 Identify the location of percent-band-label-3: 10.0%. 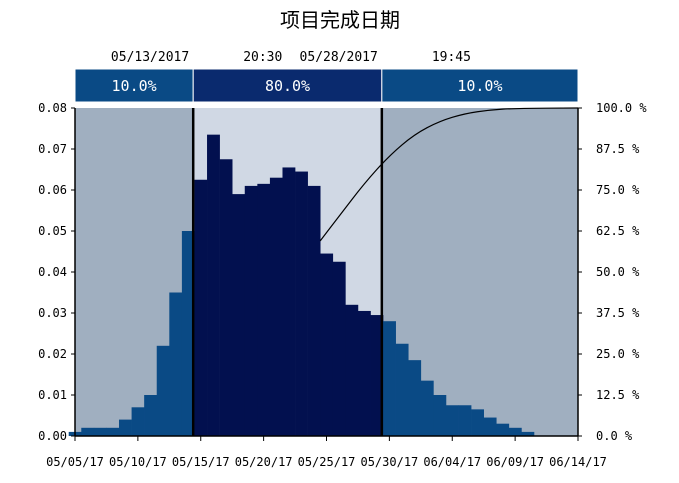
(479, 86).